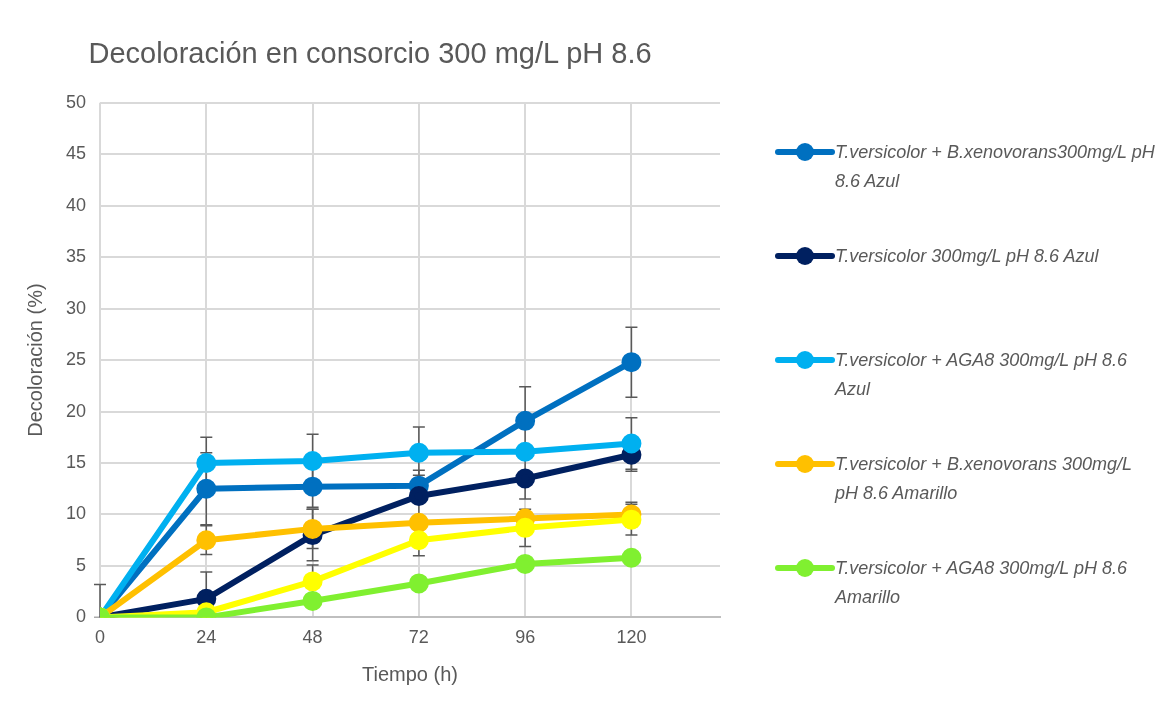 Image resolution: width=1170 pixels, height=711 pixels. What do you see at coordinates (312, 637) in the screenshot?
I see `x-tick-label: 48` at bounding box center [312, 637].